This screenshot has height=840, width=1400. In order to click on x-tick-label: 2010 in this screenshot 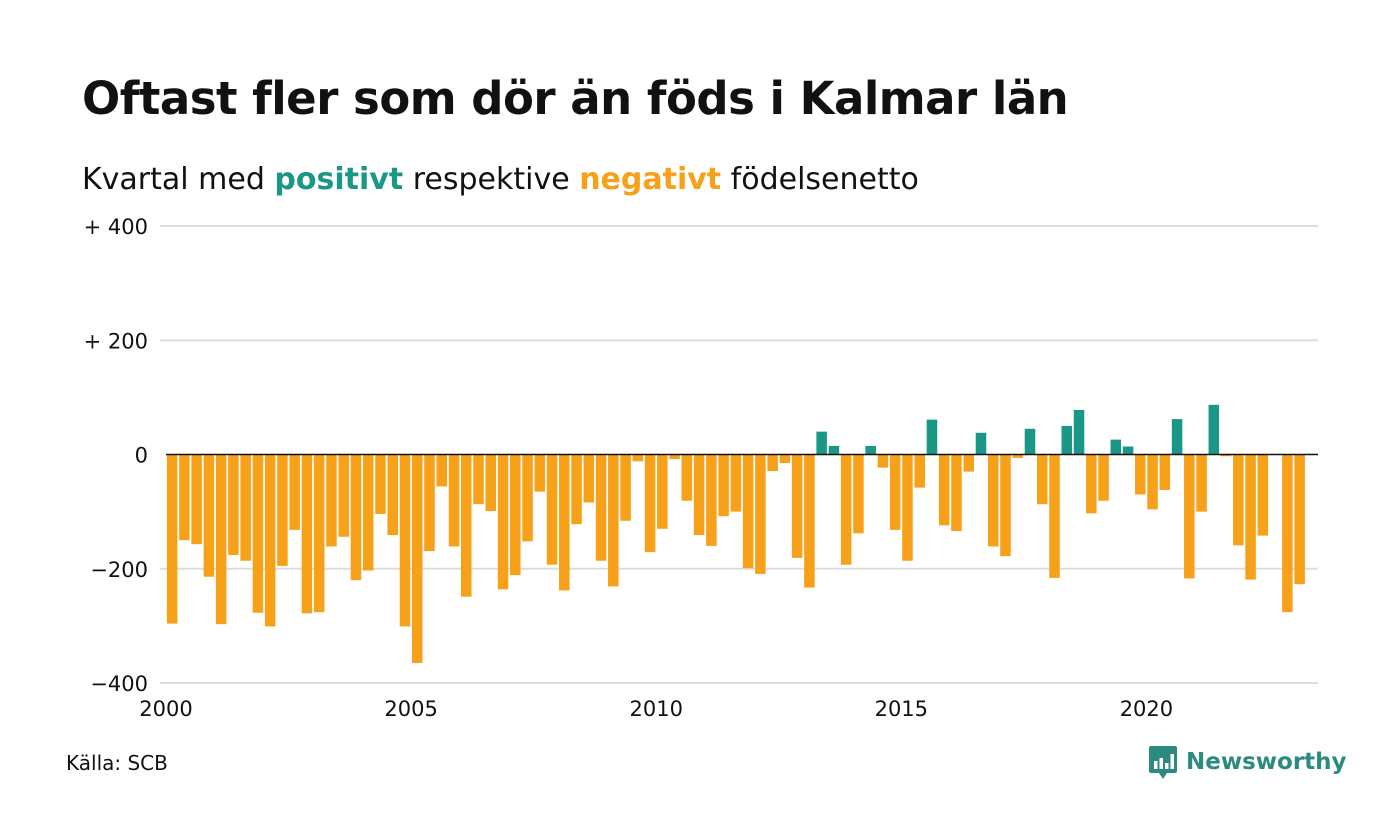, I will do `click(655, 709)`.